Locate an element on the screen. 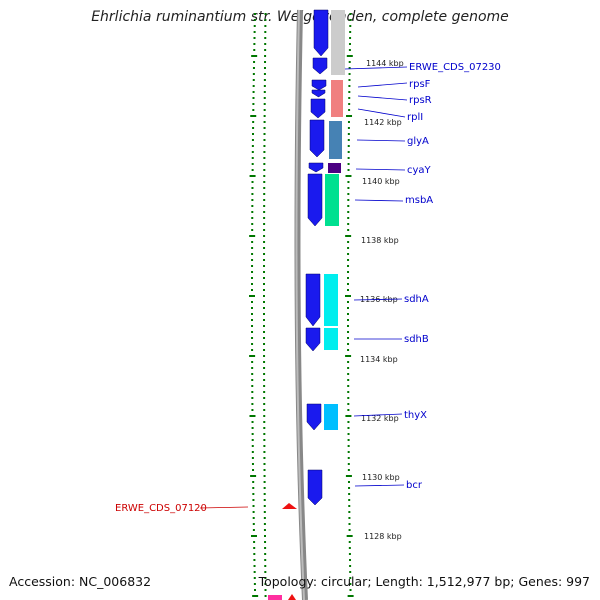  gene-label: rpsF is located at coordinates (420, 84).